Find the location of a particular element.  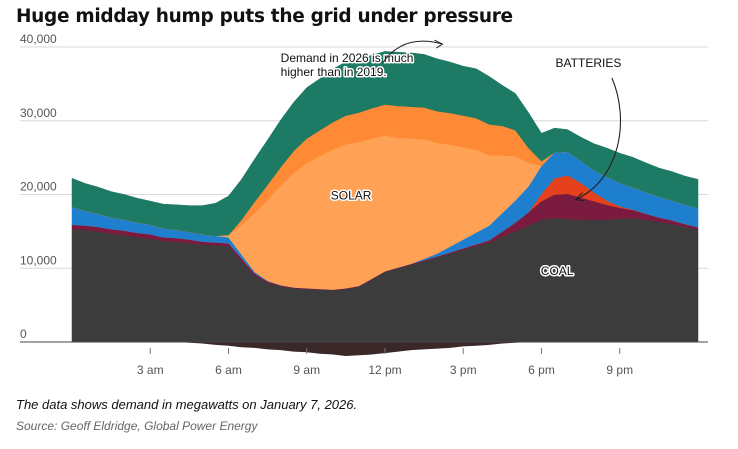

y-tick-label: 30,000 is located at coordinates (38, 113).